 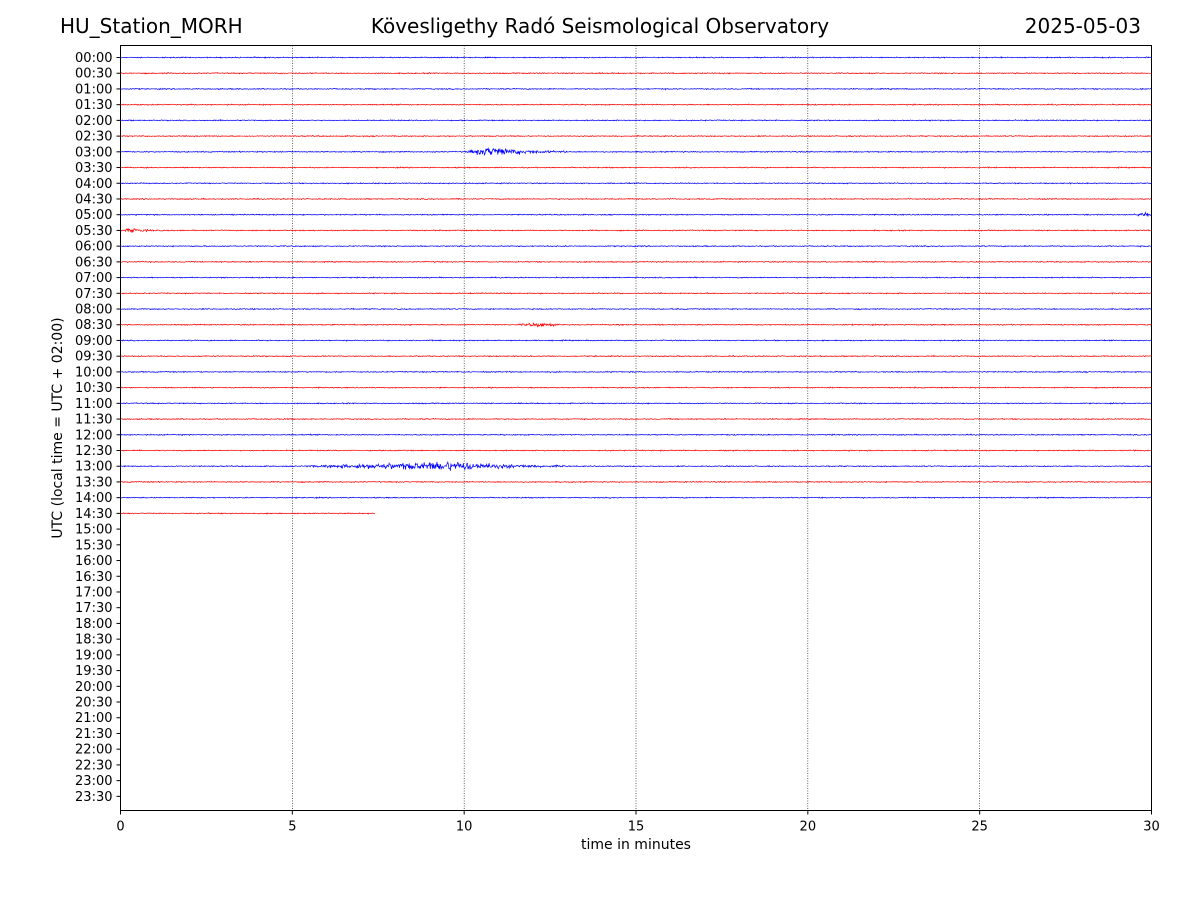 What do you see at coordinates (636, 435) in the screenshot?
I see `trace-12:00` at bounding box center [636, 435].